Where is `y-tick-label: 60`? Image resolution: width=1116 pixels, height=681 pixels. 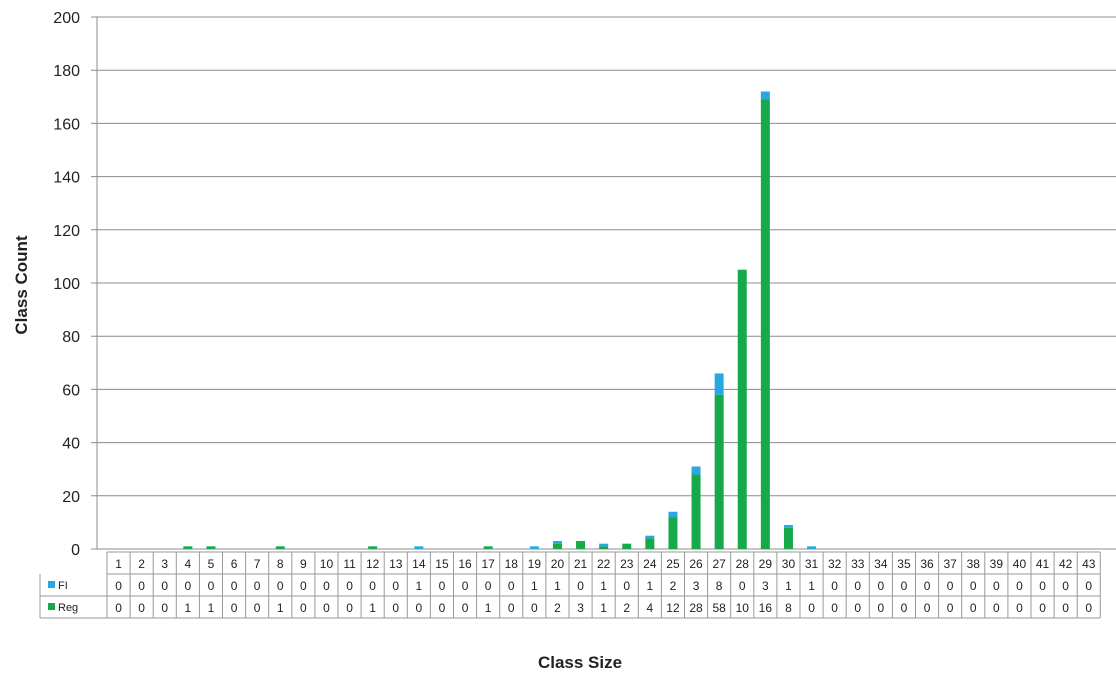
y-tick-label: 60 is located at coordinates (71, 390).